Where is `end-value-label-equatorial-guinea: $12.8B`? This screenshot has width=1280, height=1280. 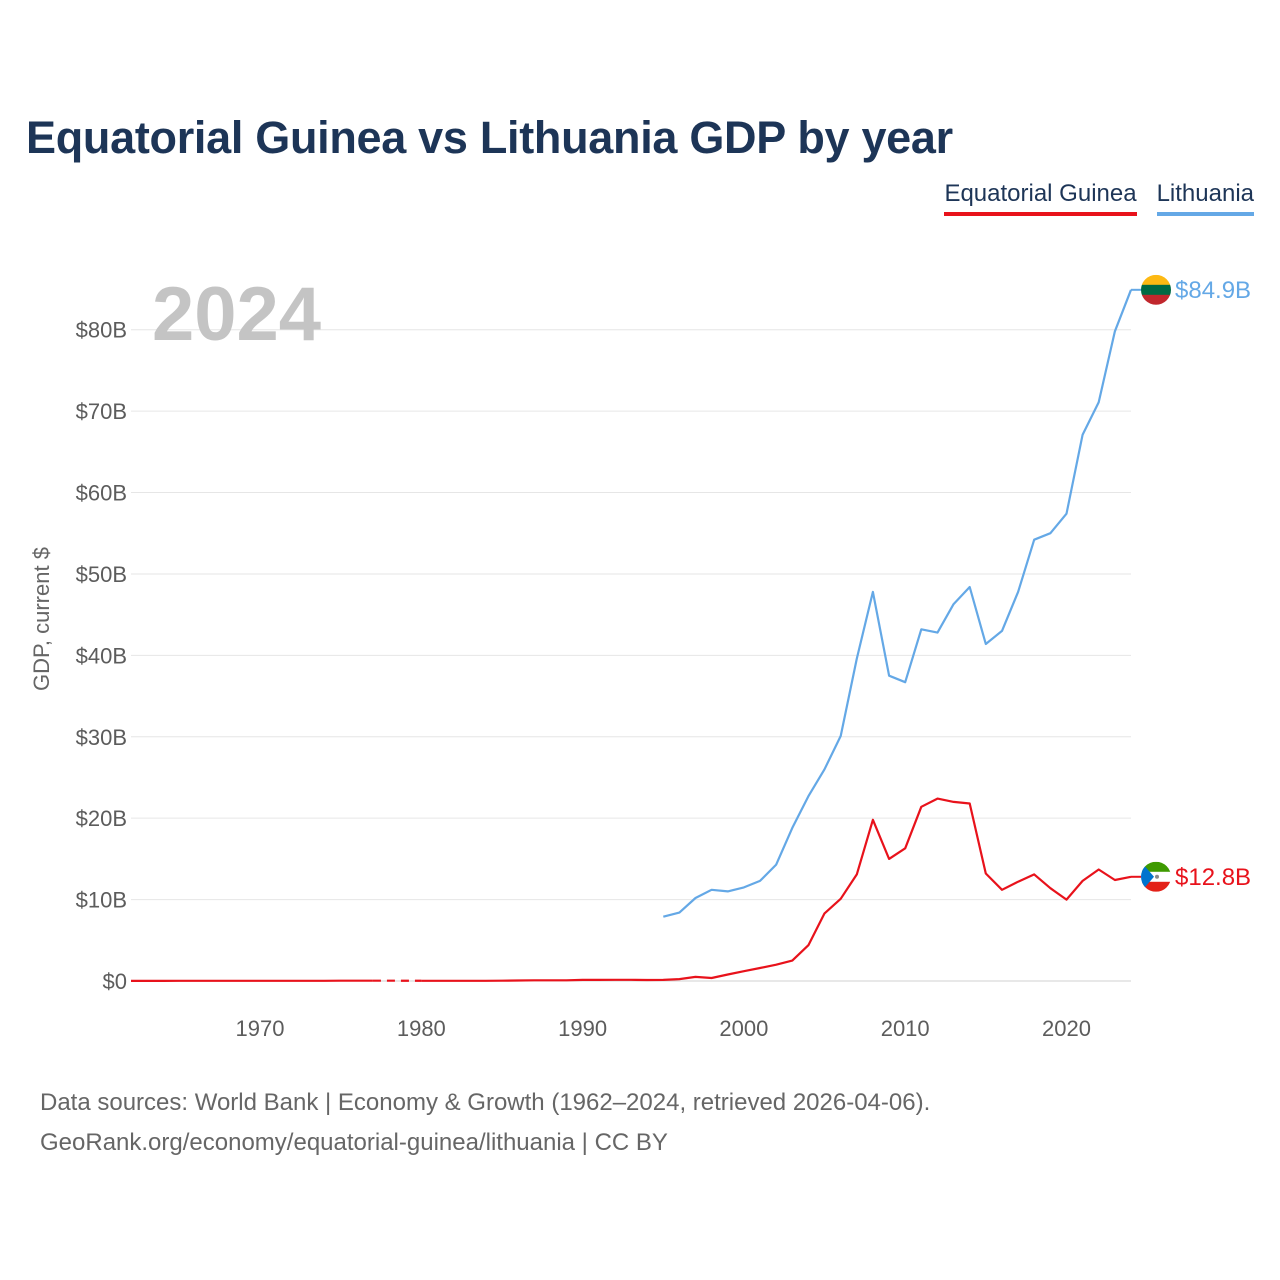
end-value-label-equatorial-guinea: $12.8B is located at coordinates (1213, 877).